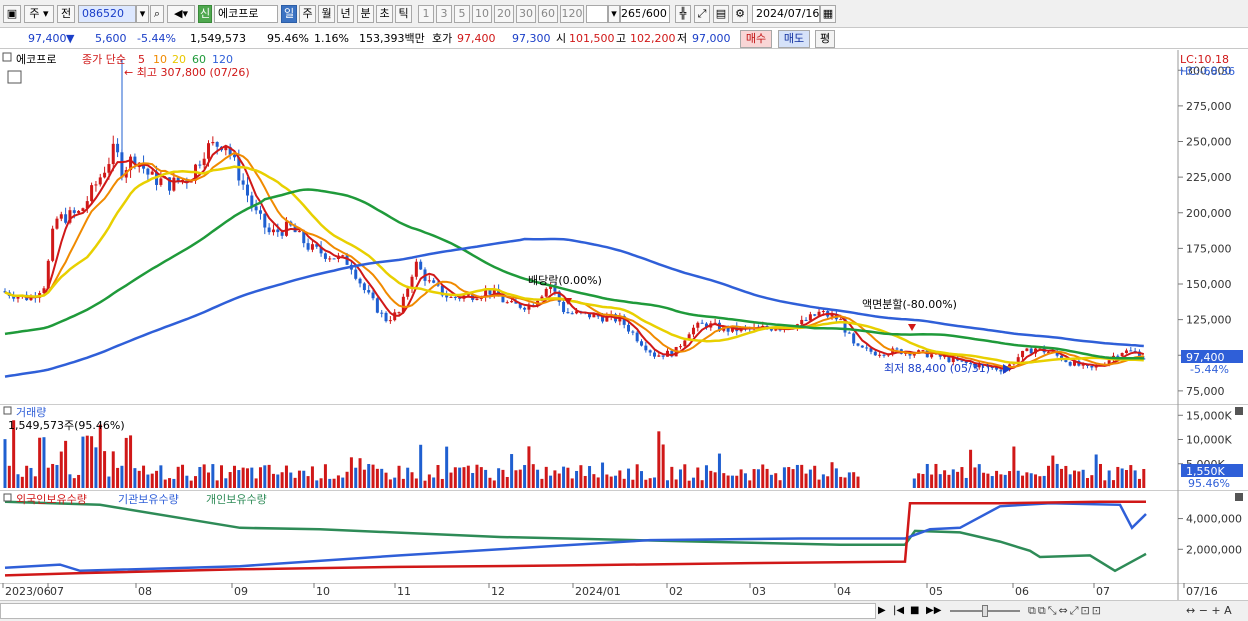  I want to click on holdings-close-icon, so click(1239, 497).